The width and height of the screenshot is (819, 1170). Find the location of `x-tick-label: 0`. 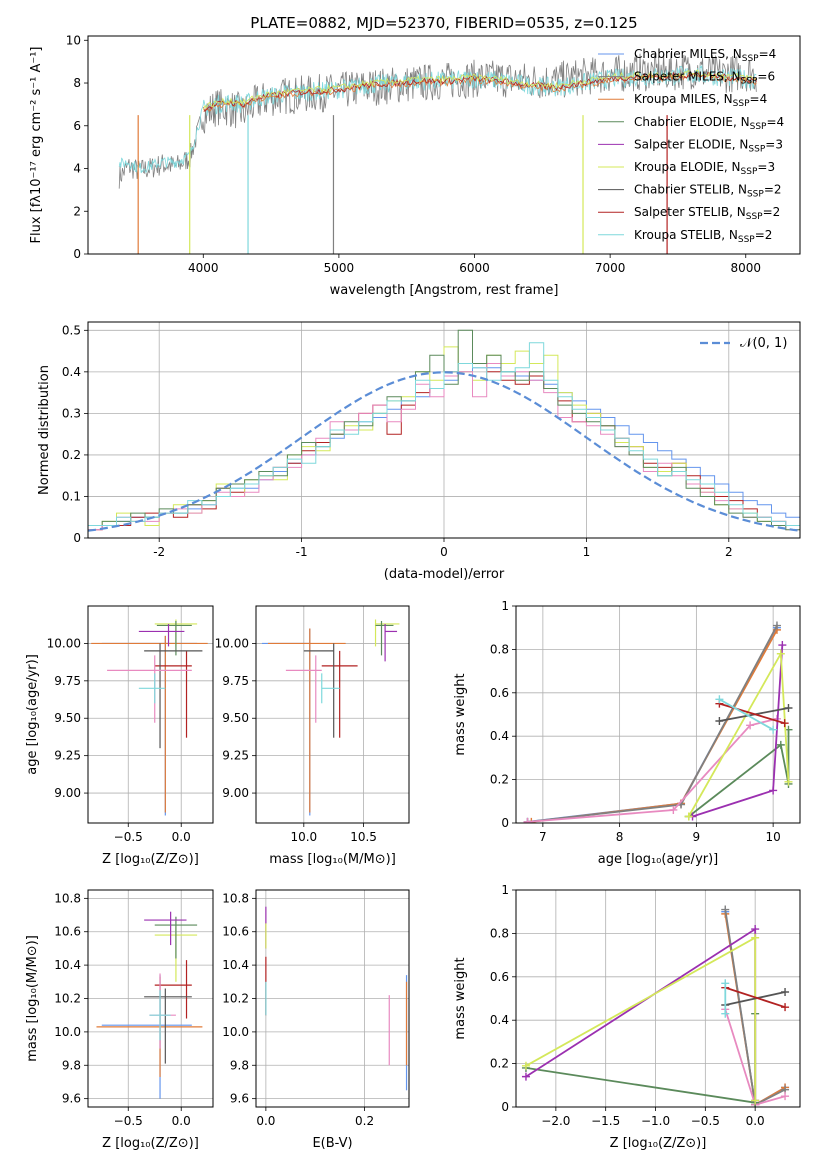

x-tick-label: 0 is located at coordinates (444, 552).